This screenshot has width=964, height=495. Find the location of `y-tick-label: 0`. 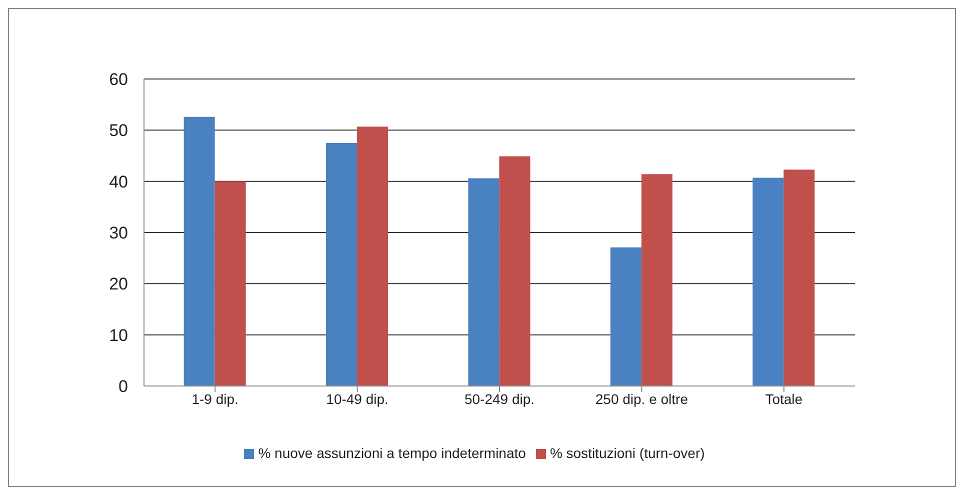

y-tick-label: 0 is located at coordinates (123, 386).